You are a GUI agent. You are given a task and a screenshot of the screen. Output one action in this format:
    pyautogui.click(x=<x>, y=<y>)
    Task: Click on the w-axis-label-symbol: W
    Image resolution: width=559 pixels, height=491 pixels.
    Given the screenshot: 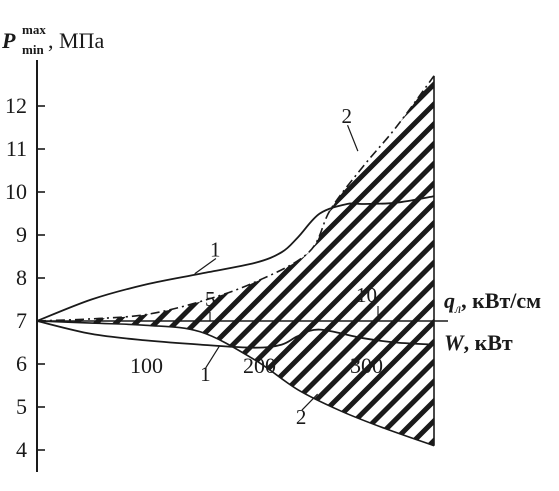 What is the action you would take?
    pyautogui.click(x=454, y=342)
    